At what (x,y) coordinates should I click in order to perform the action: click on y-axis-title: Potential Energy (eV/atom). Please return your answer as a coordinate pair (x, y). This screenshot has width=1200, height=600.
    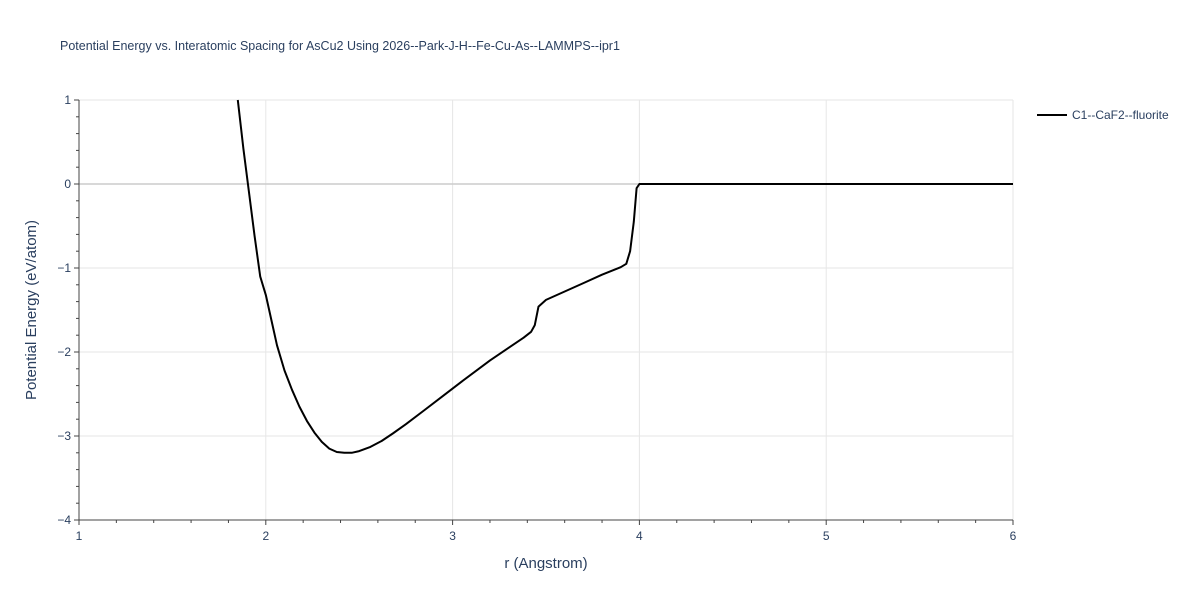
    Looking at the image, I should click on (31, 310).